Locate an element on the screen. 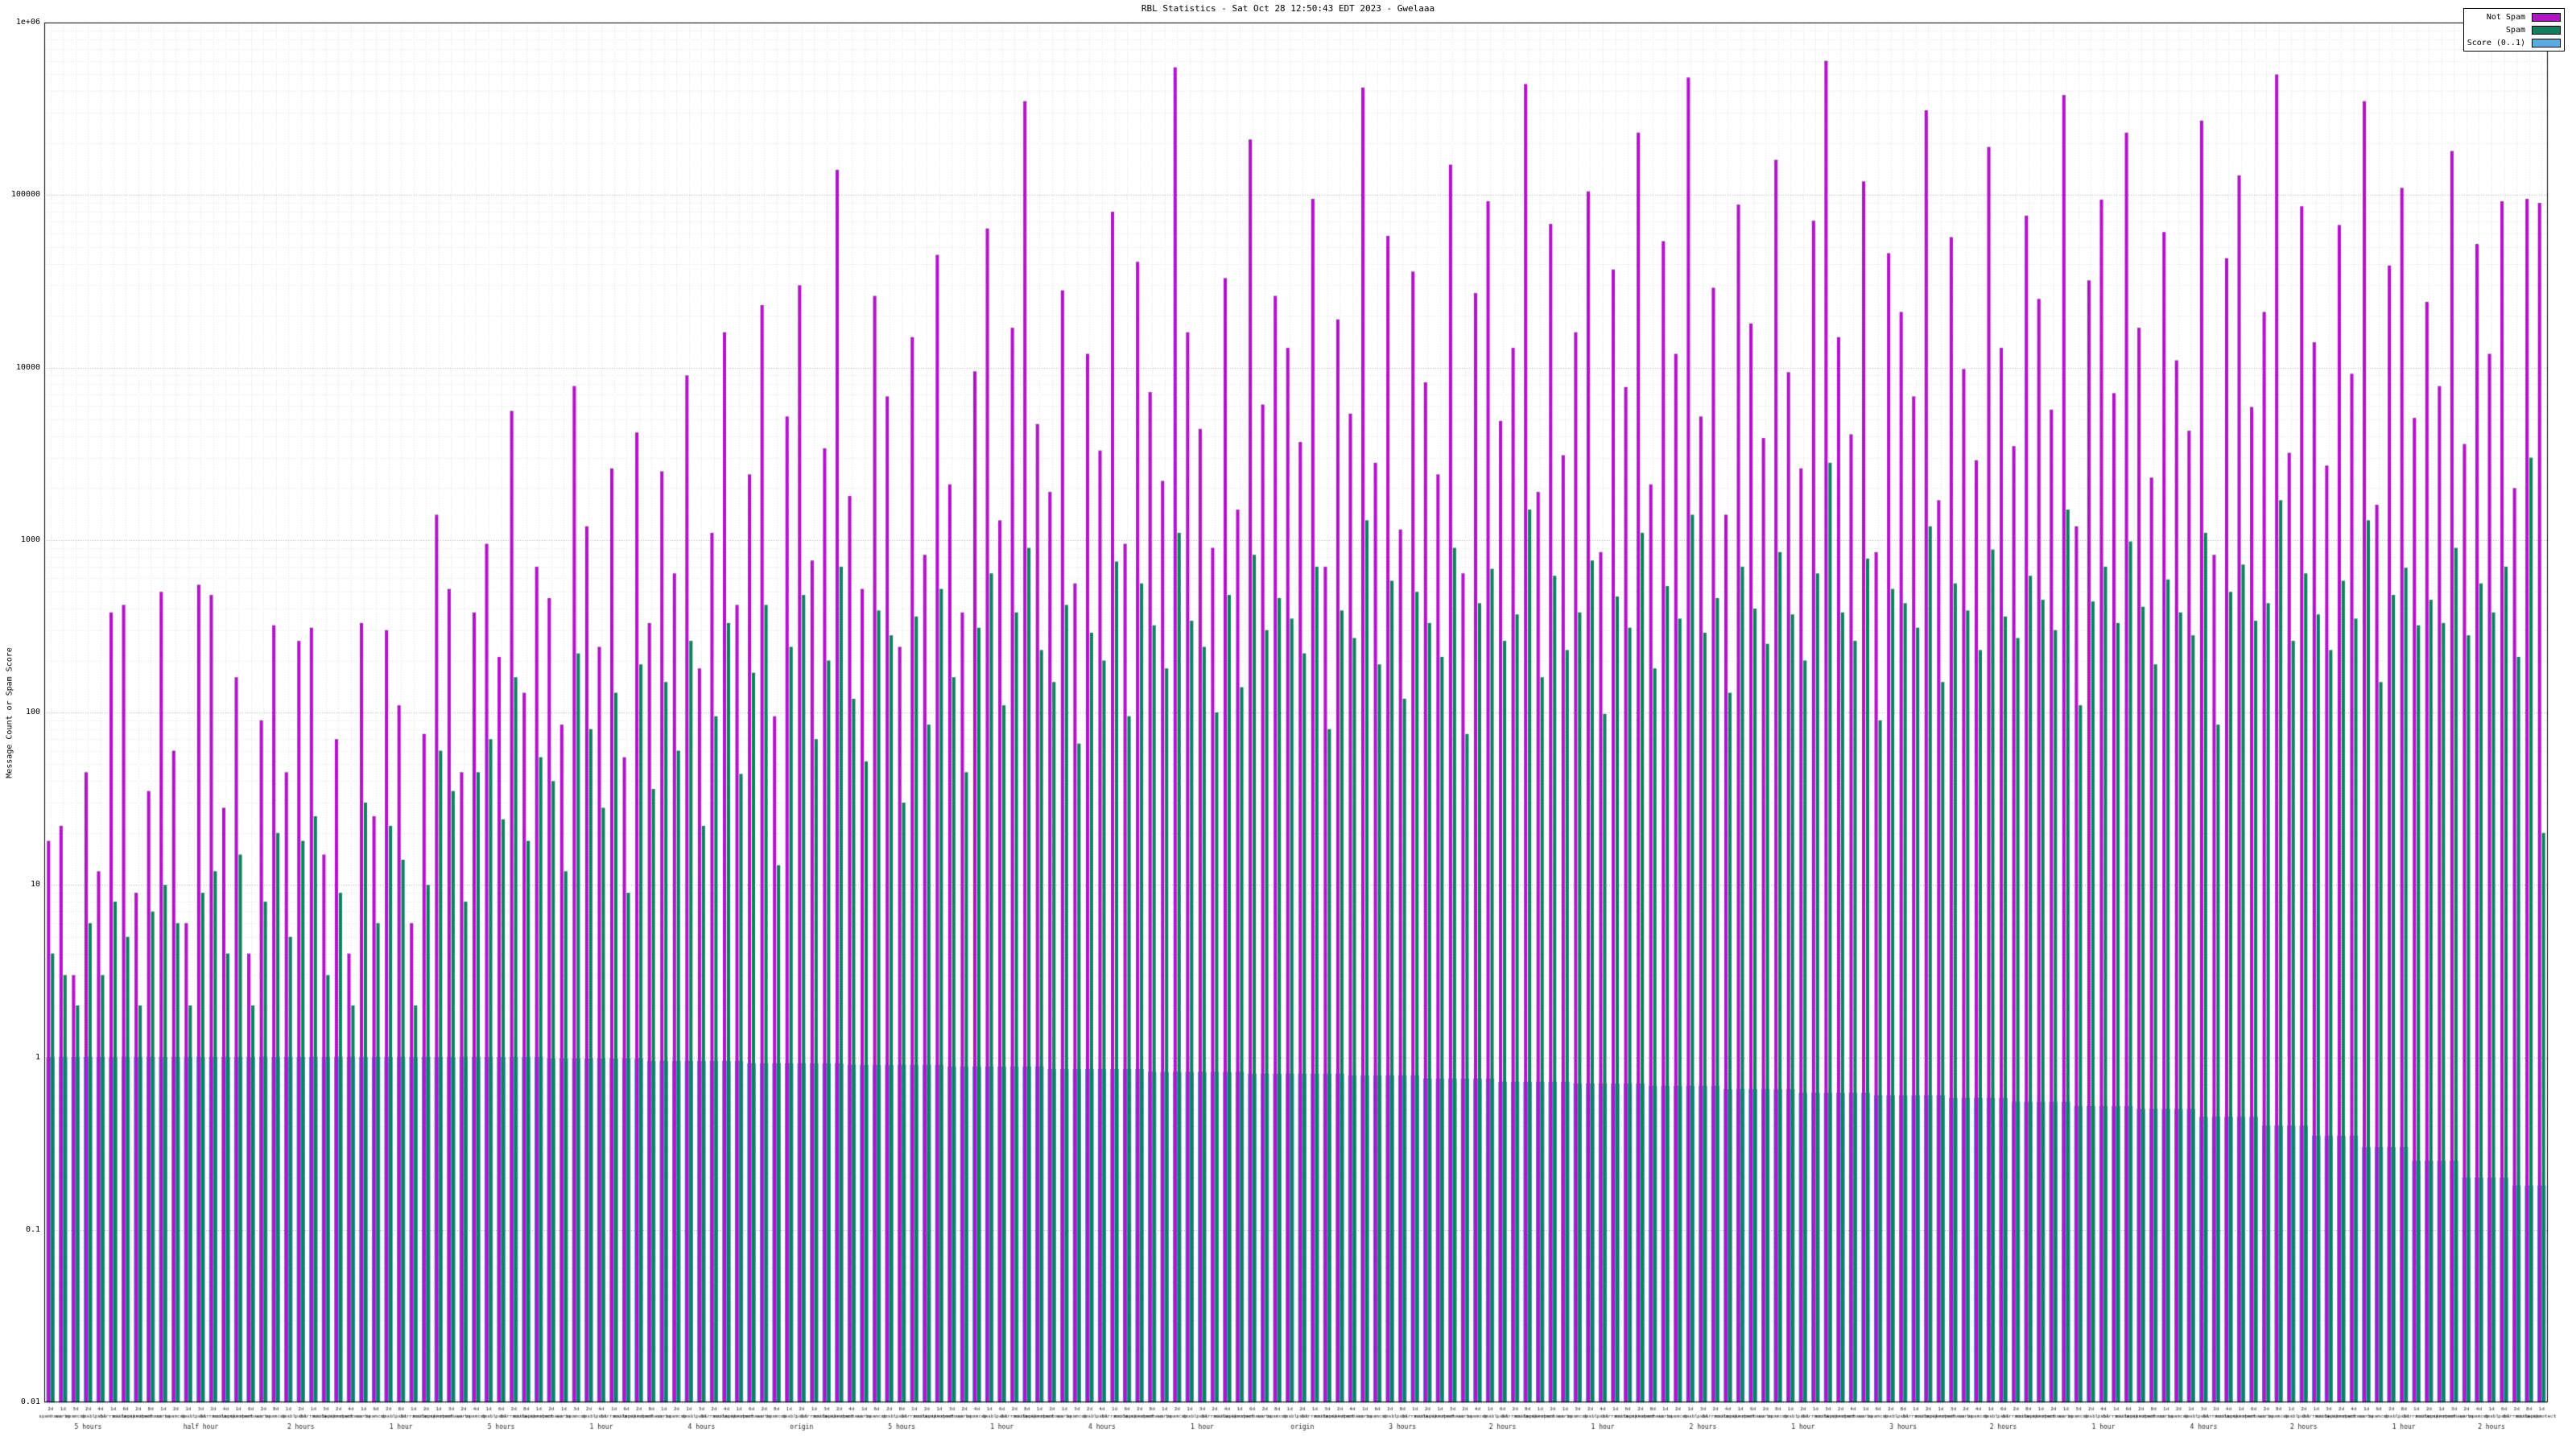 Image resolution: width=2576 pixels, height=1449 pixels. y-tick-label: 0.1 is located at coordinates (32, 1229).